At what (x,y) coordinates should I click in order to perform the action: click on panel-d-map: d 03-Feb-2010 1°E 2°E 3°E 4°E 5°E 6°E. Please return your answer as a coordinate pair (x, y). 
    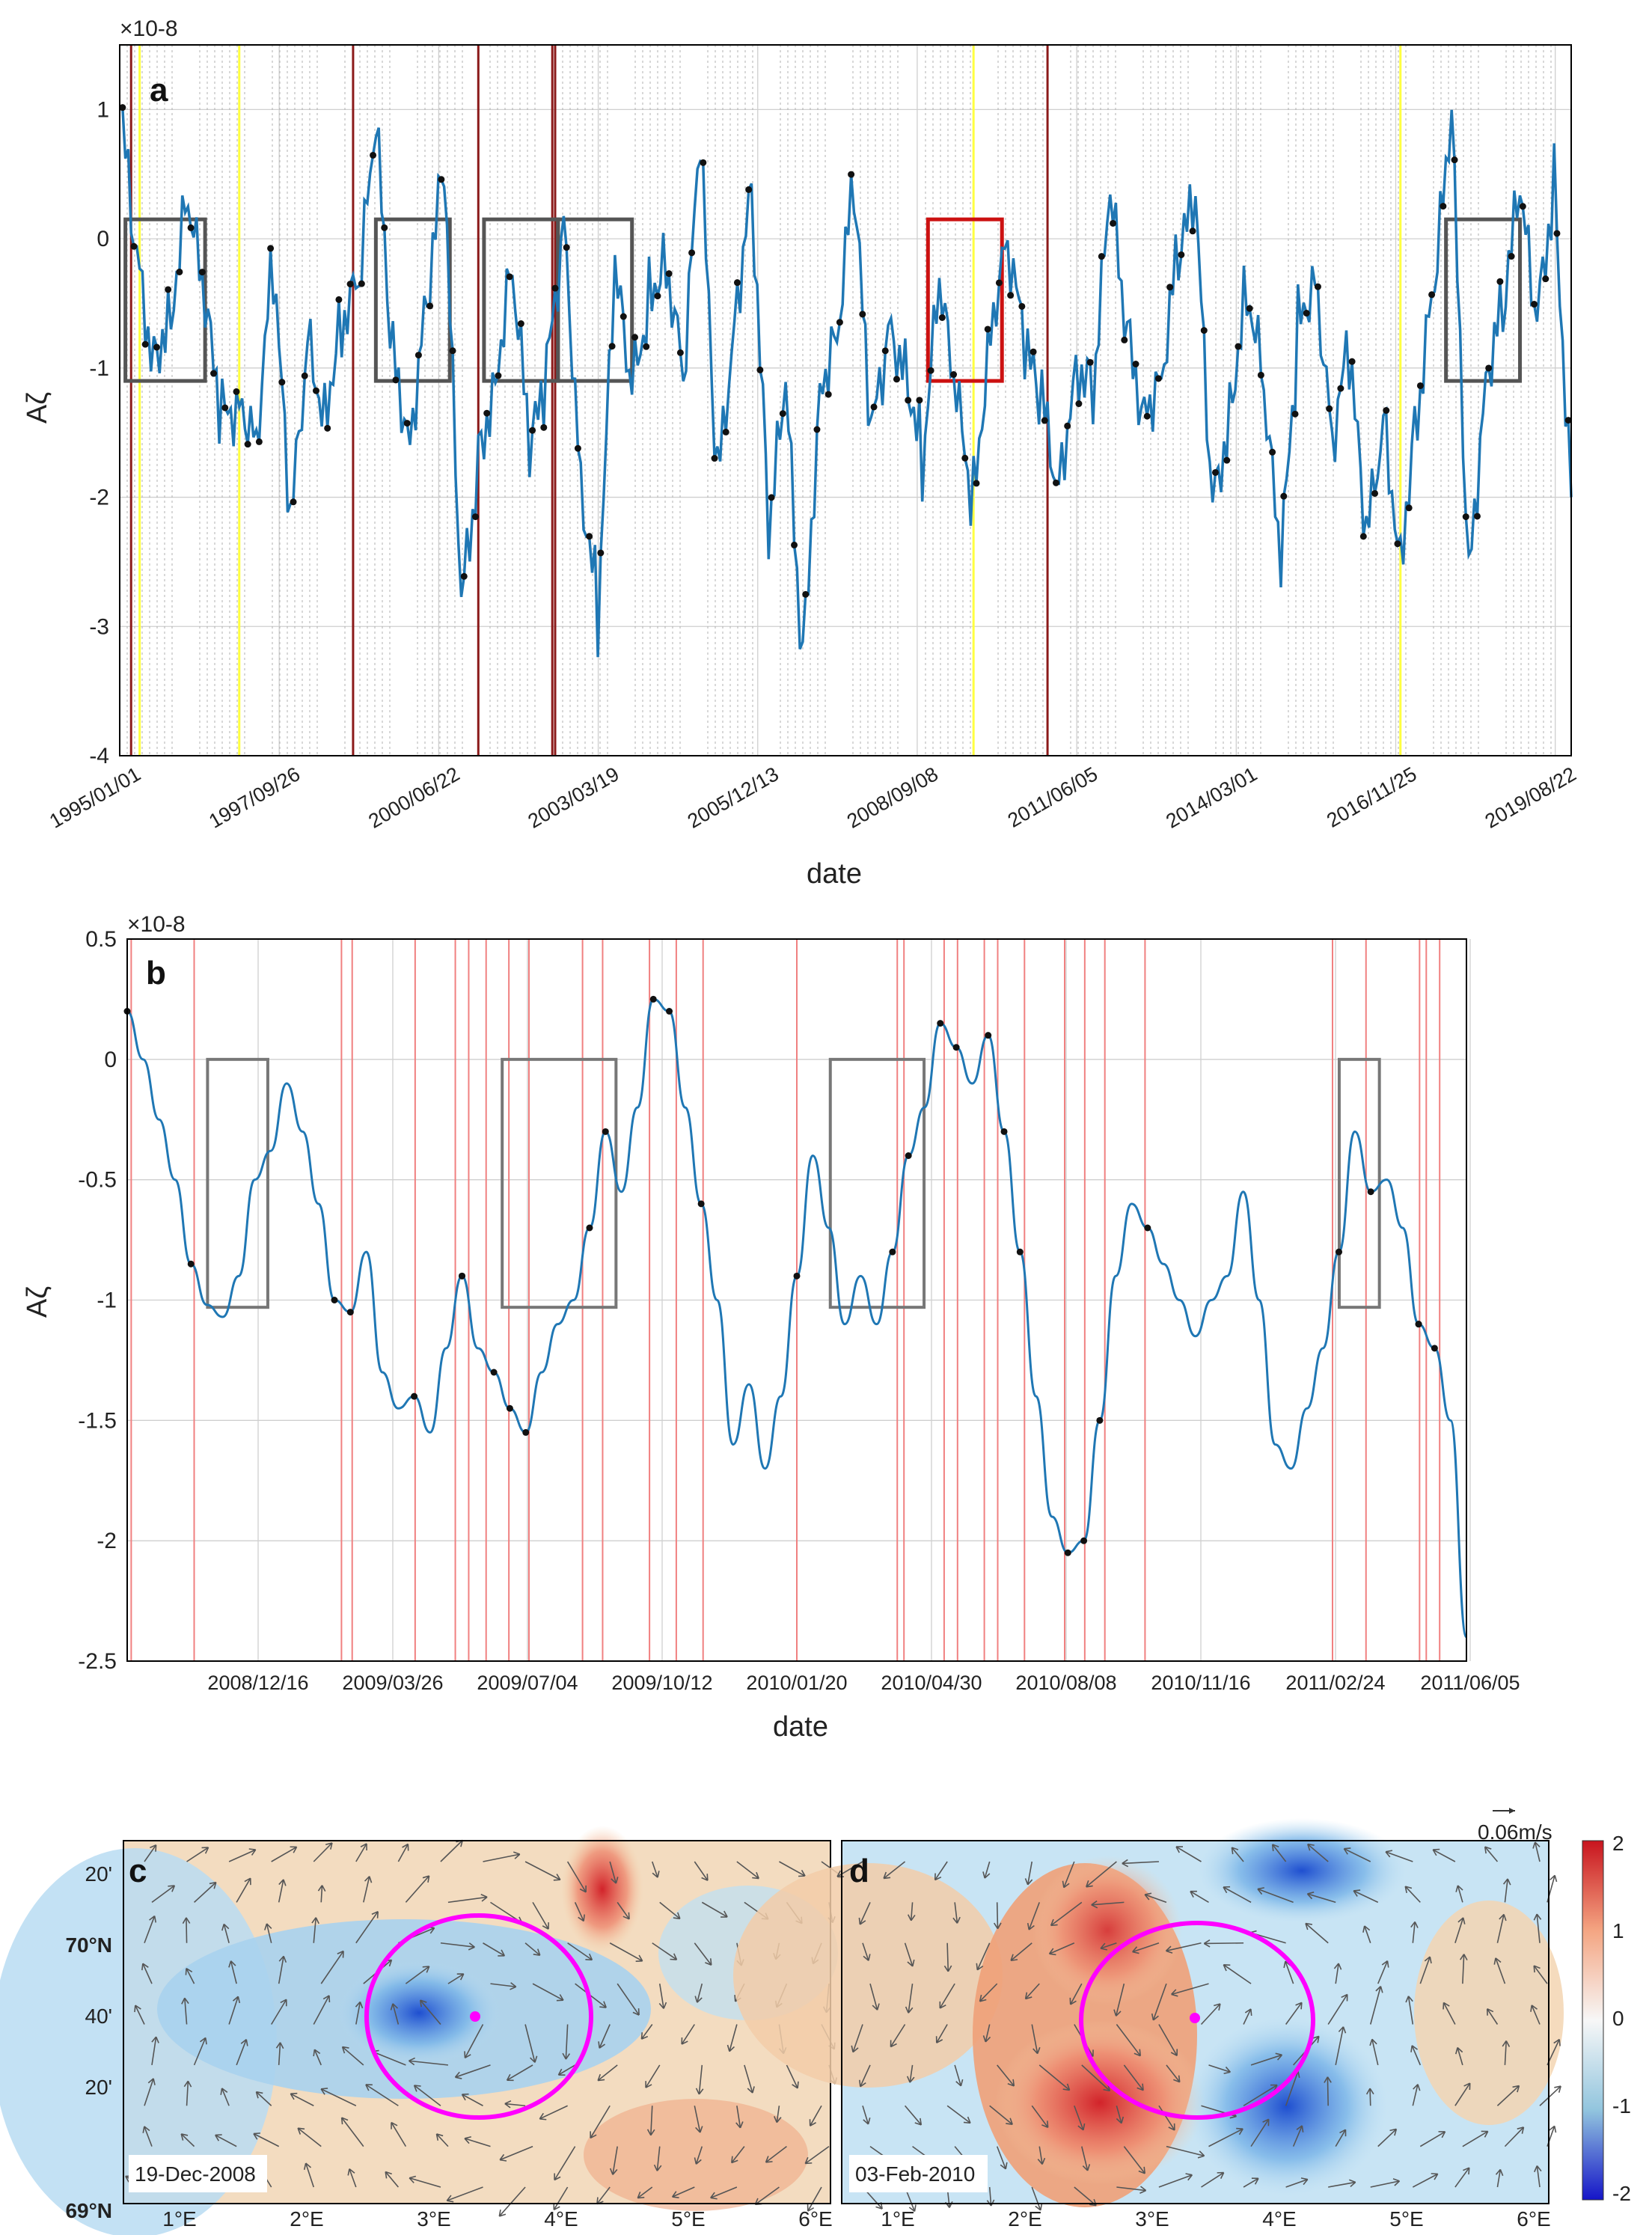
    Looking at the image, I should click on (1148, 2025).